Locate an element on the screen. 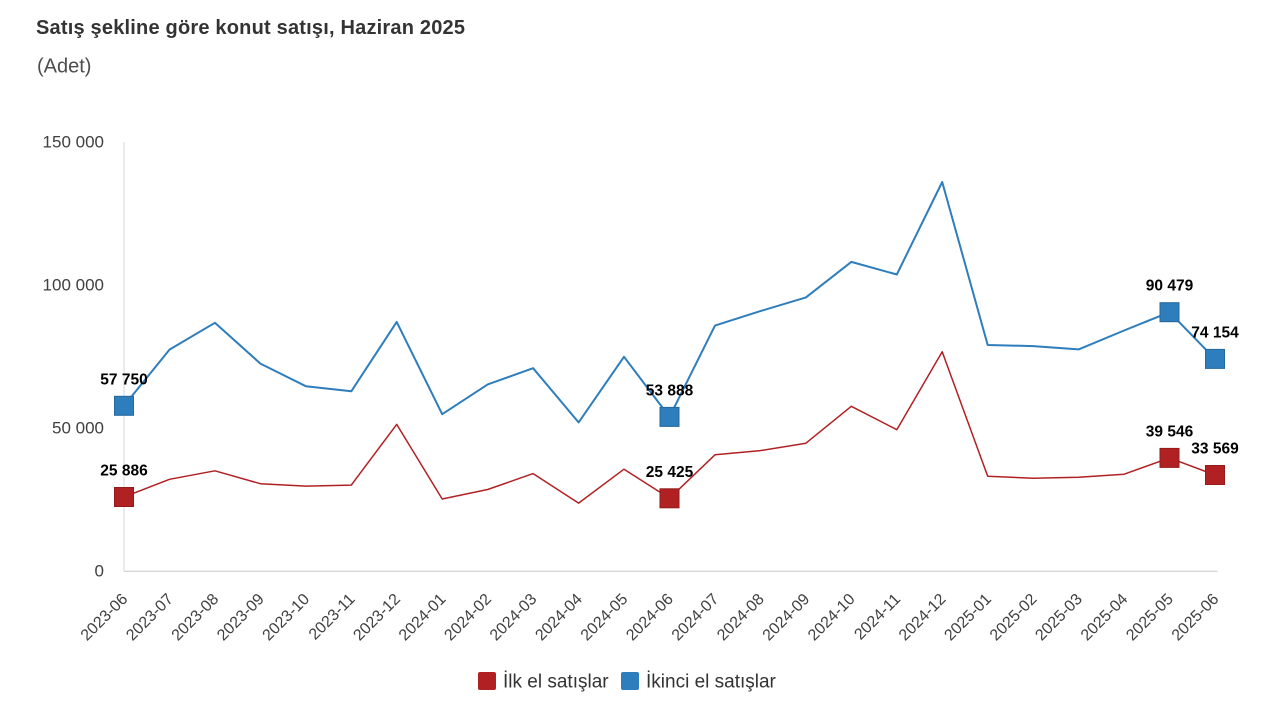 The width and height of the screenshot is (1280, 711). svg-text: 53 888 is located at coordinates (670, 390).